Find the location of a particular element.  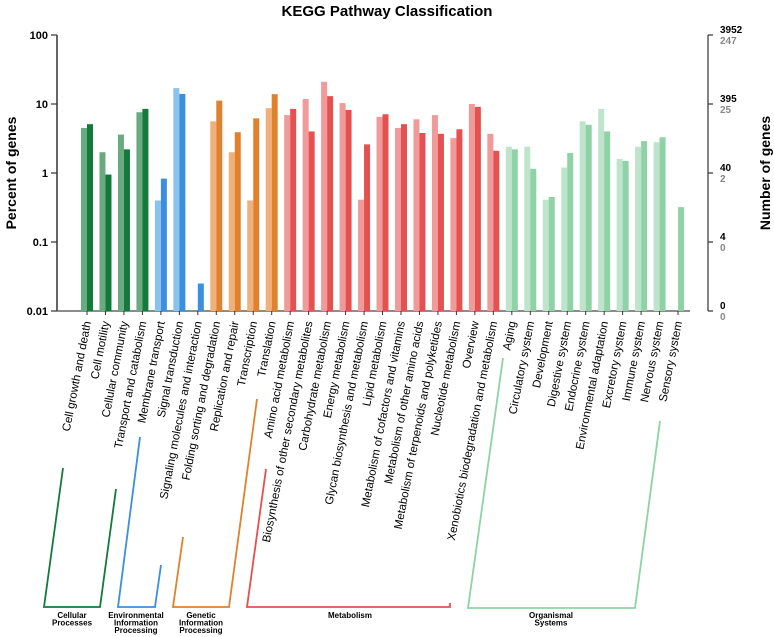

group-label: Processes is located at coordinates (72, 623).